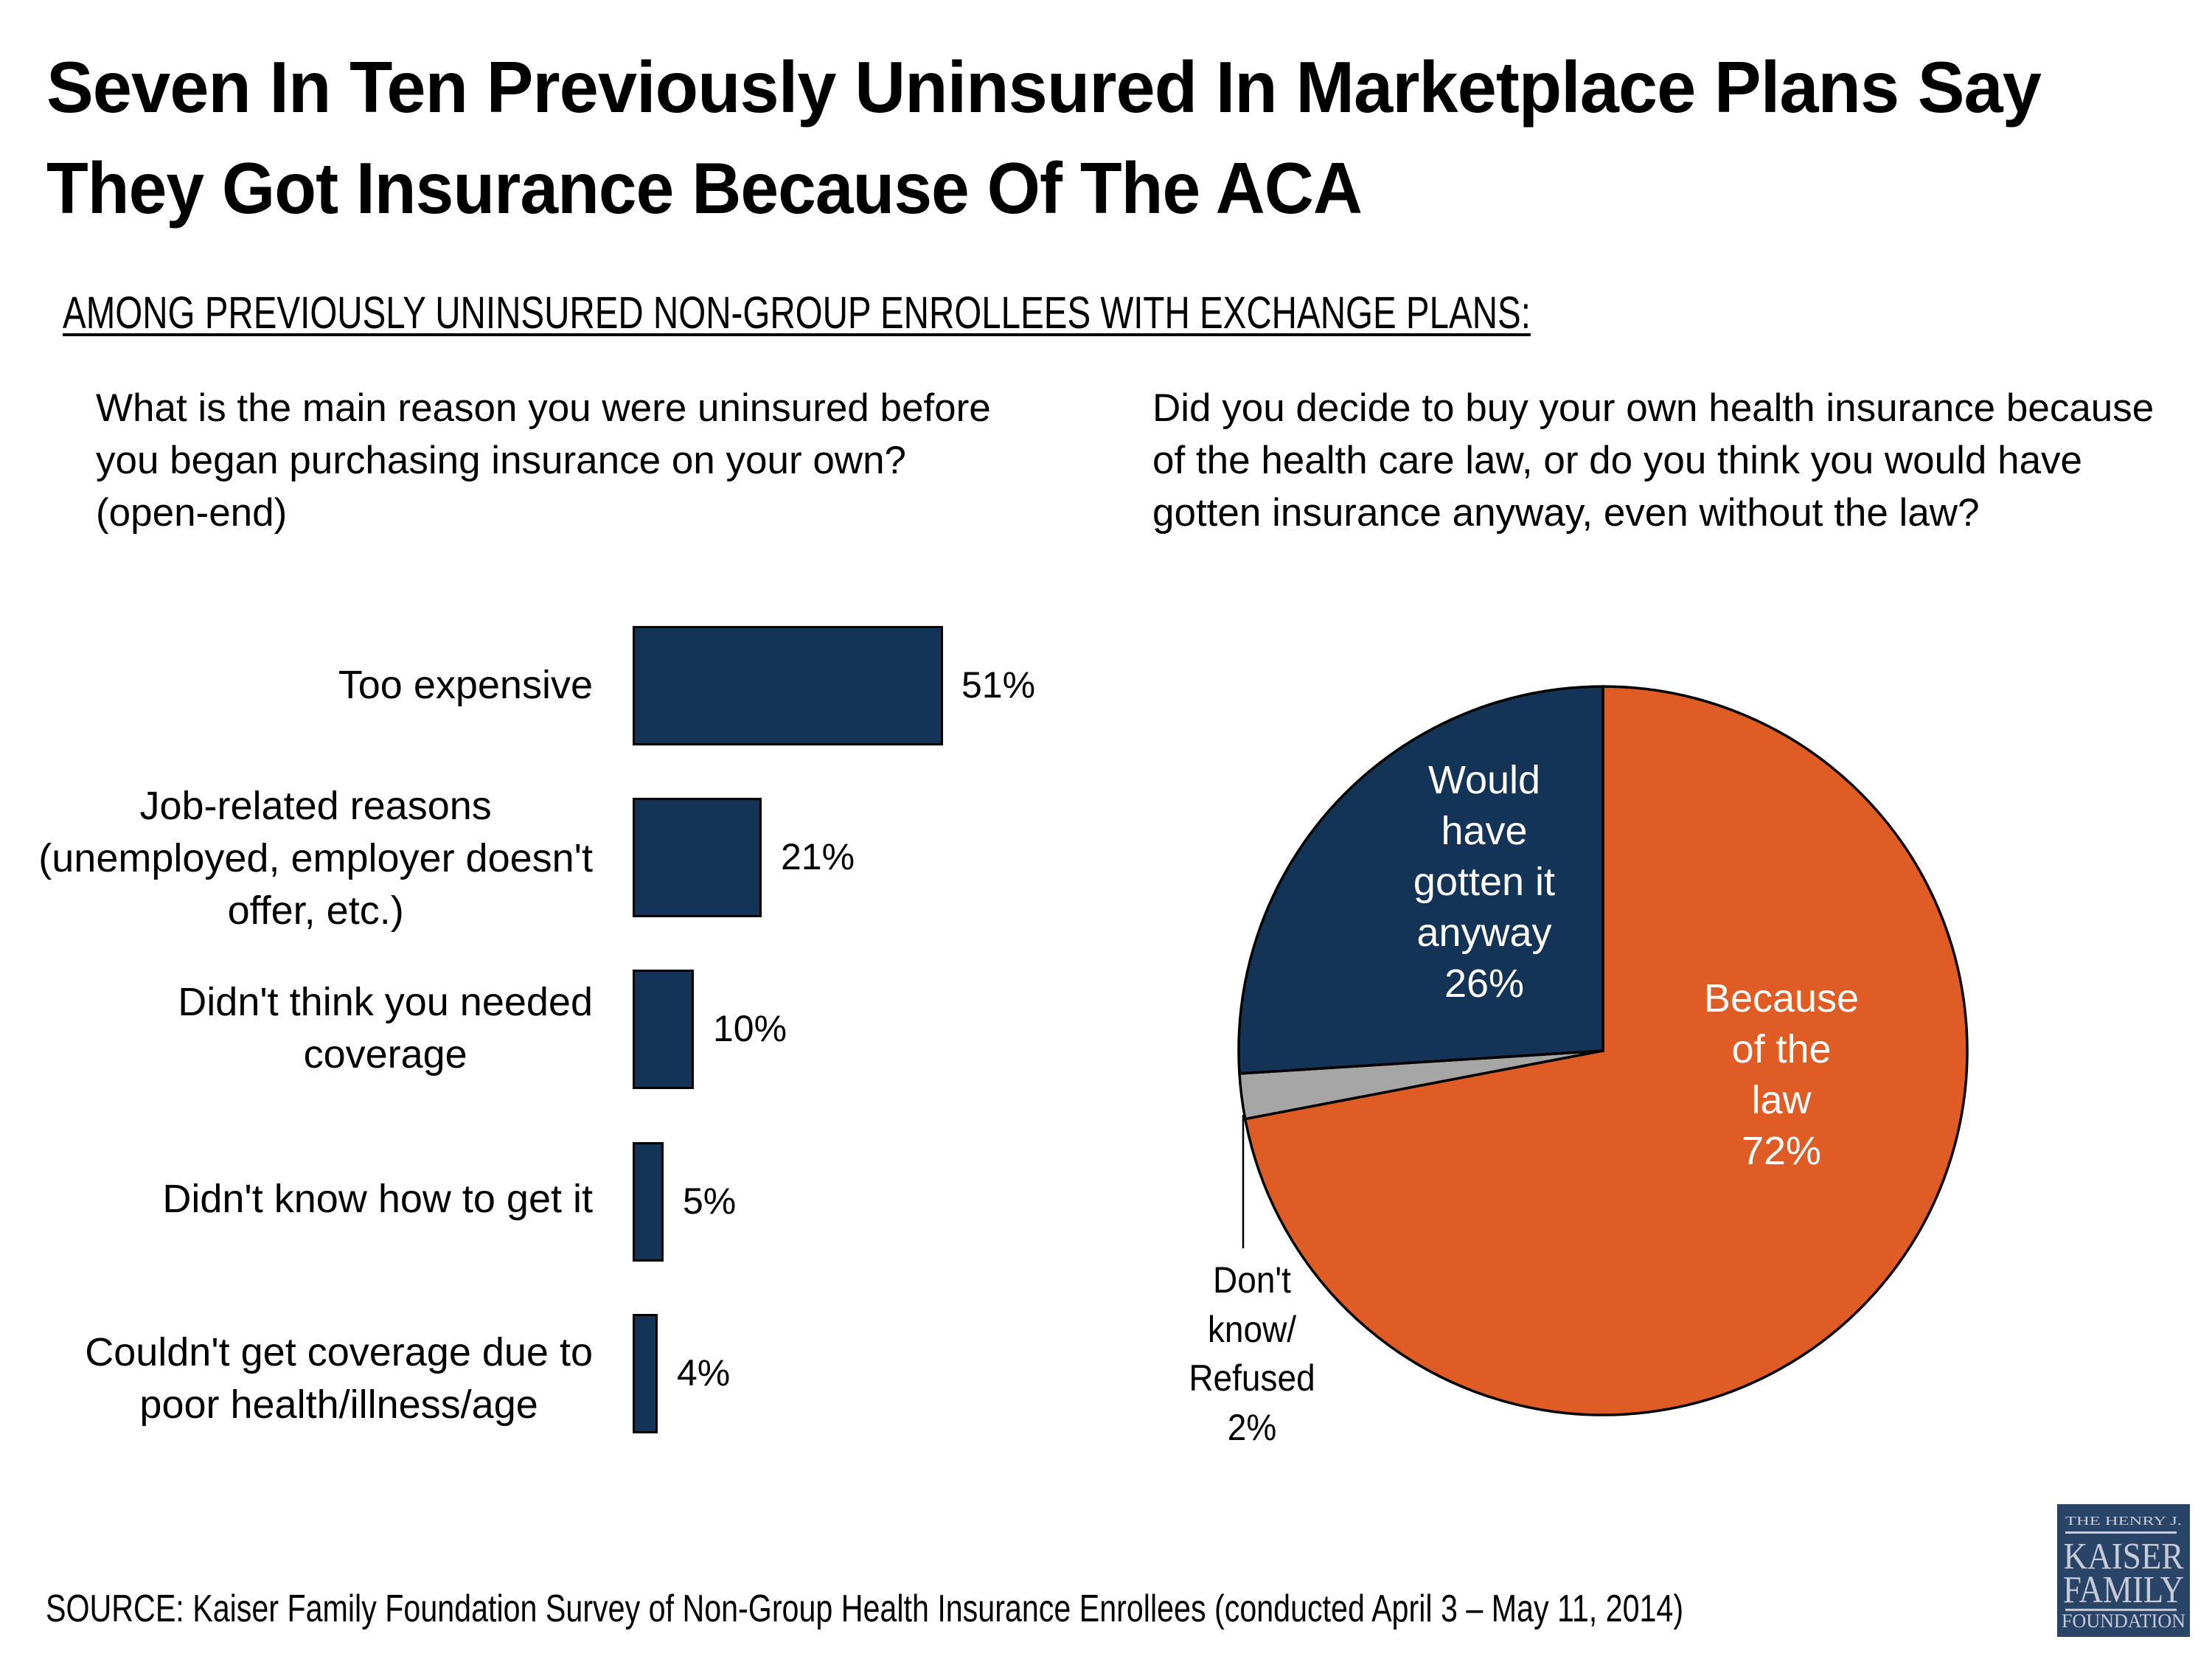 The image size is (2212, 1659). What do you see at coordinates (2123, 1521) in the screenshot?
I see `svg-text: THE HENRY J.` at bounding box center [2123, 1521].